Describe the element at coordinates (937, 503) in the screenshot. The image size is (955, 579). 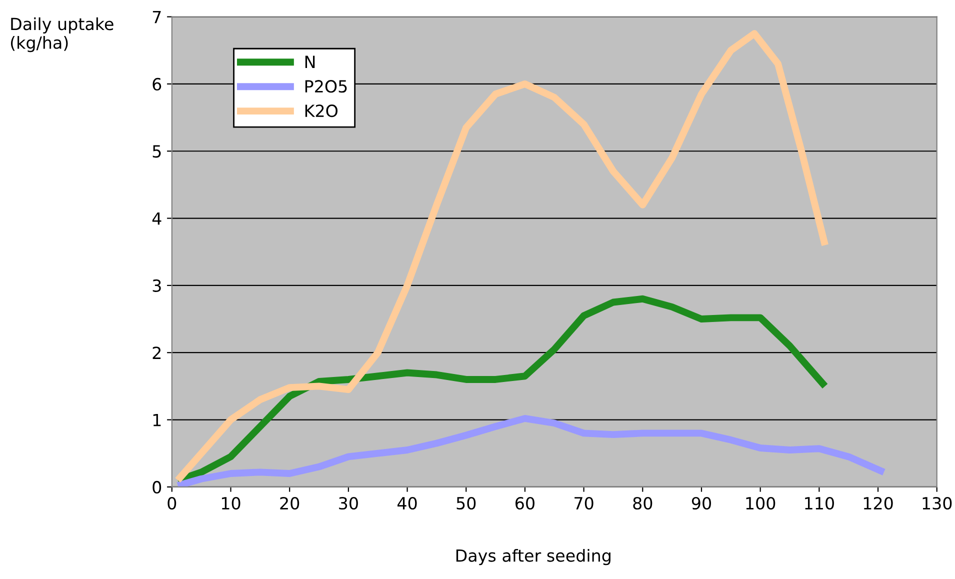
I see `x-tick-label: 130` at that location.